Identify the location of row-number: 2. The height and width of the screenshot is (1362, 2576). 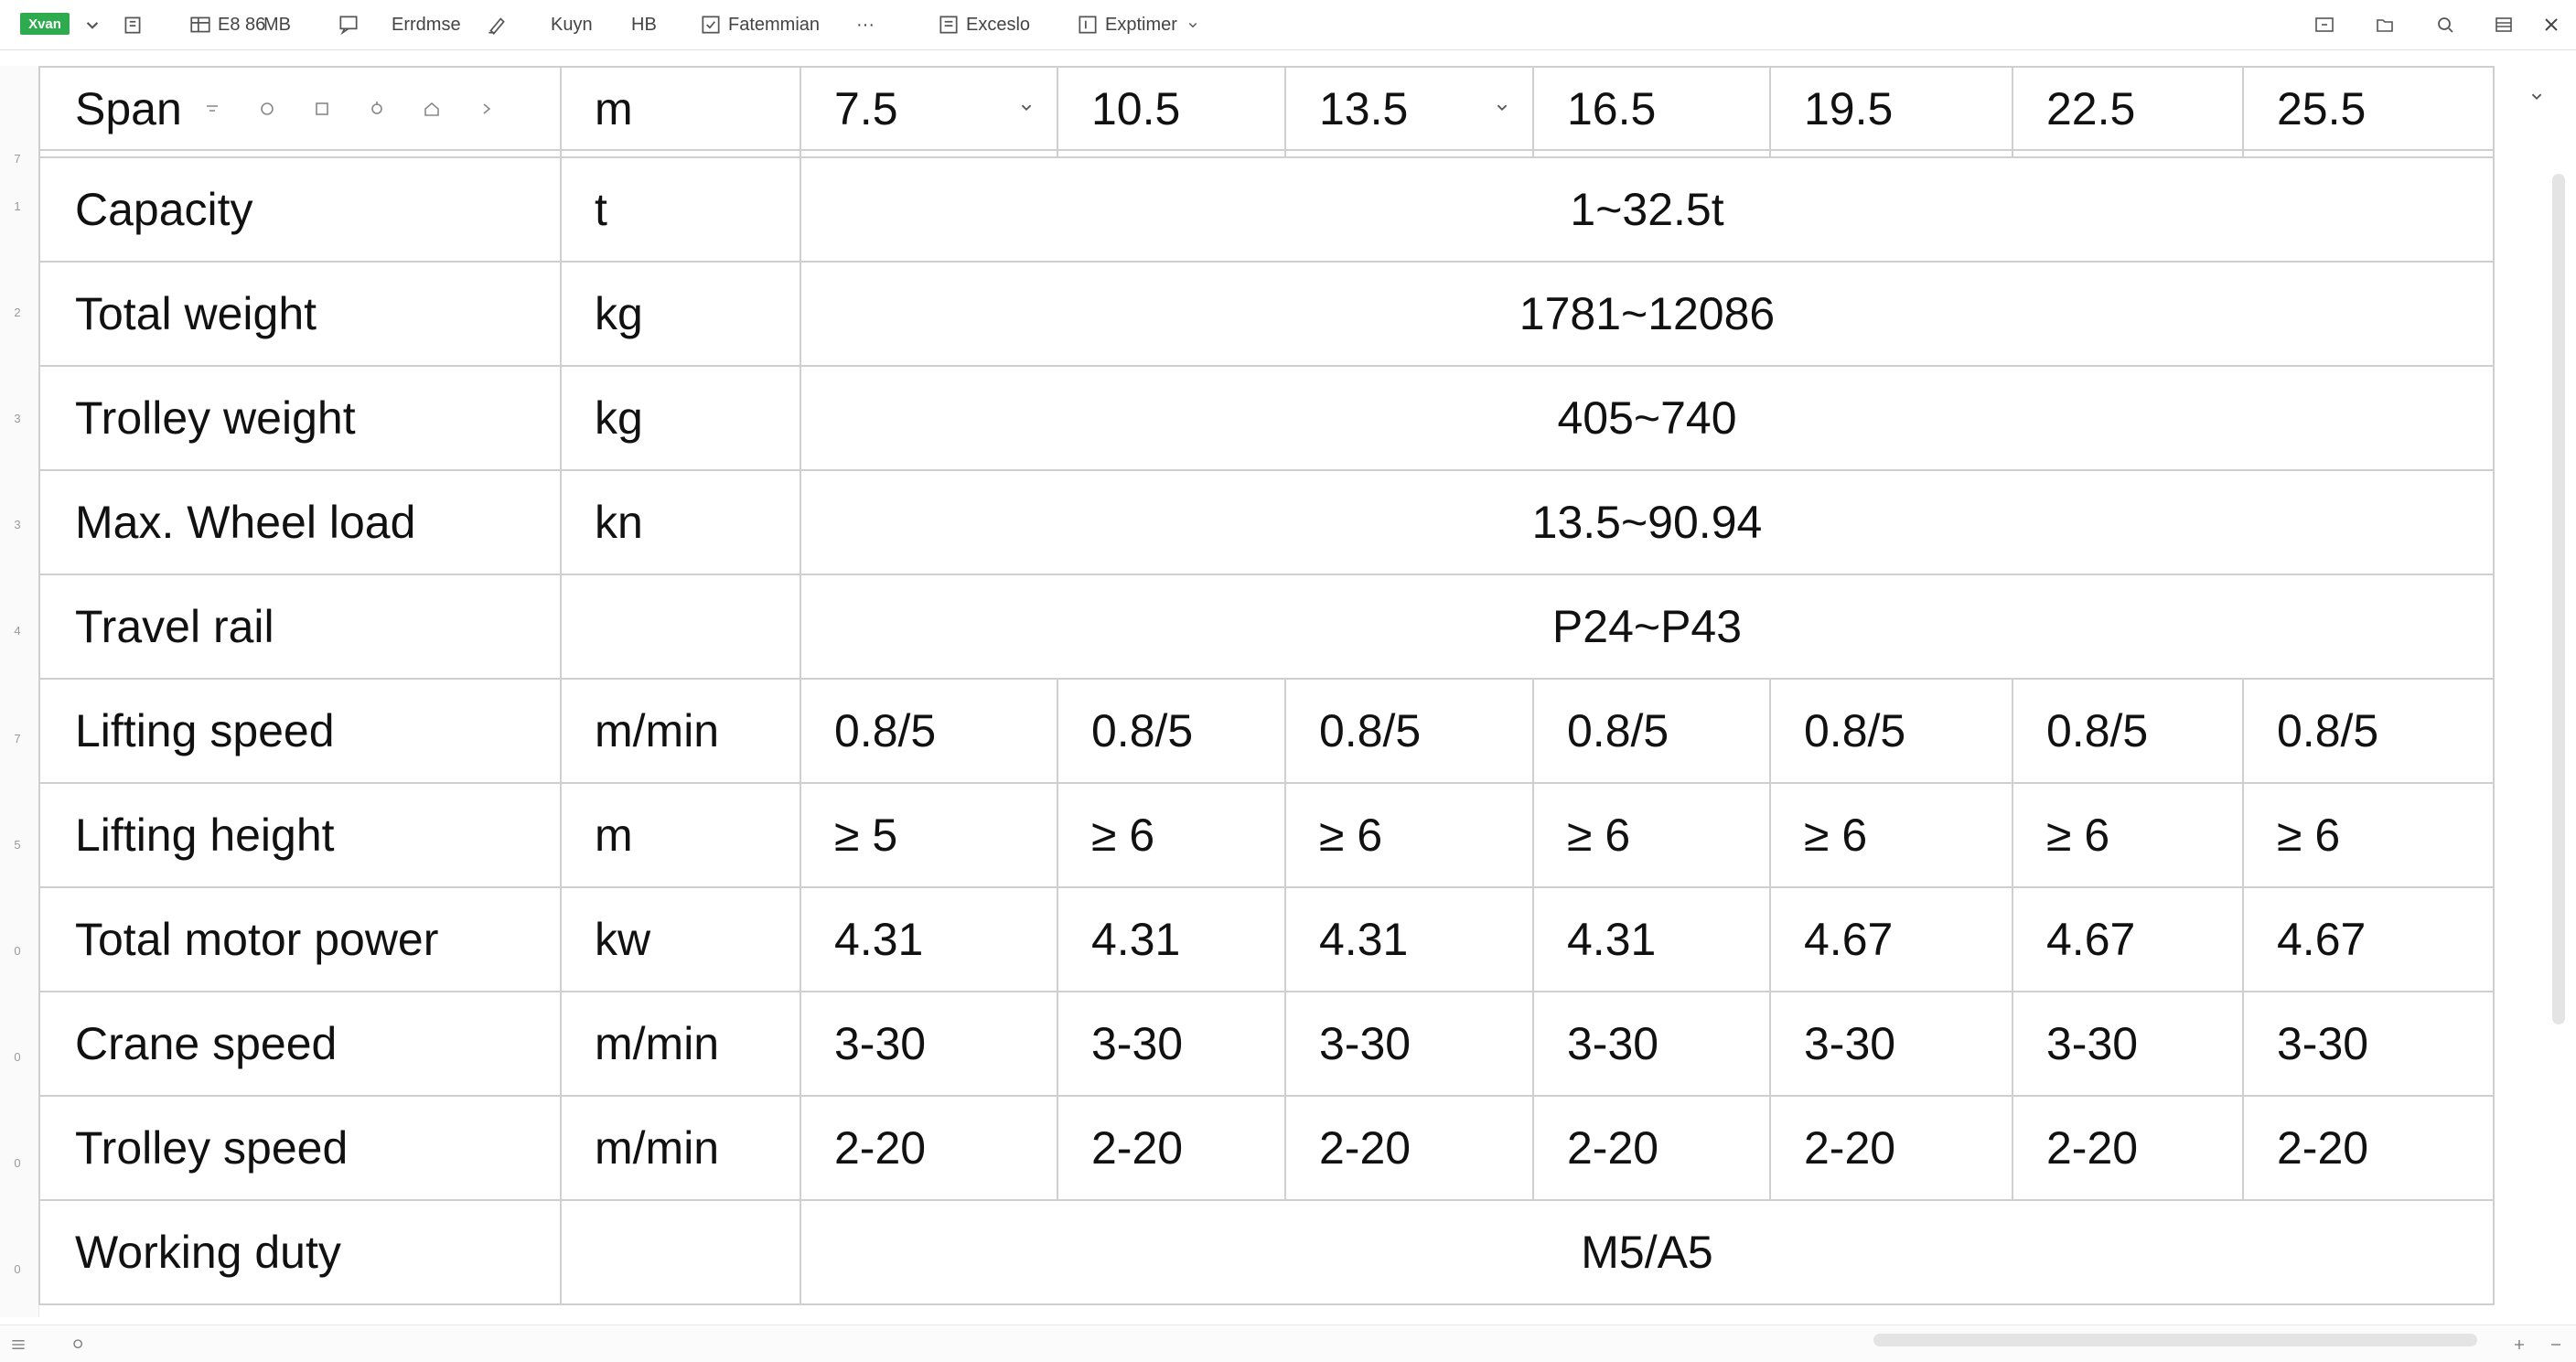
(17, 312).